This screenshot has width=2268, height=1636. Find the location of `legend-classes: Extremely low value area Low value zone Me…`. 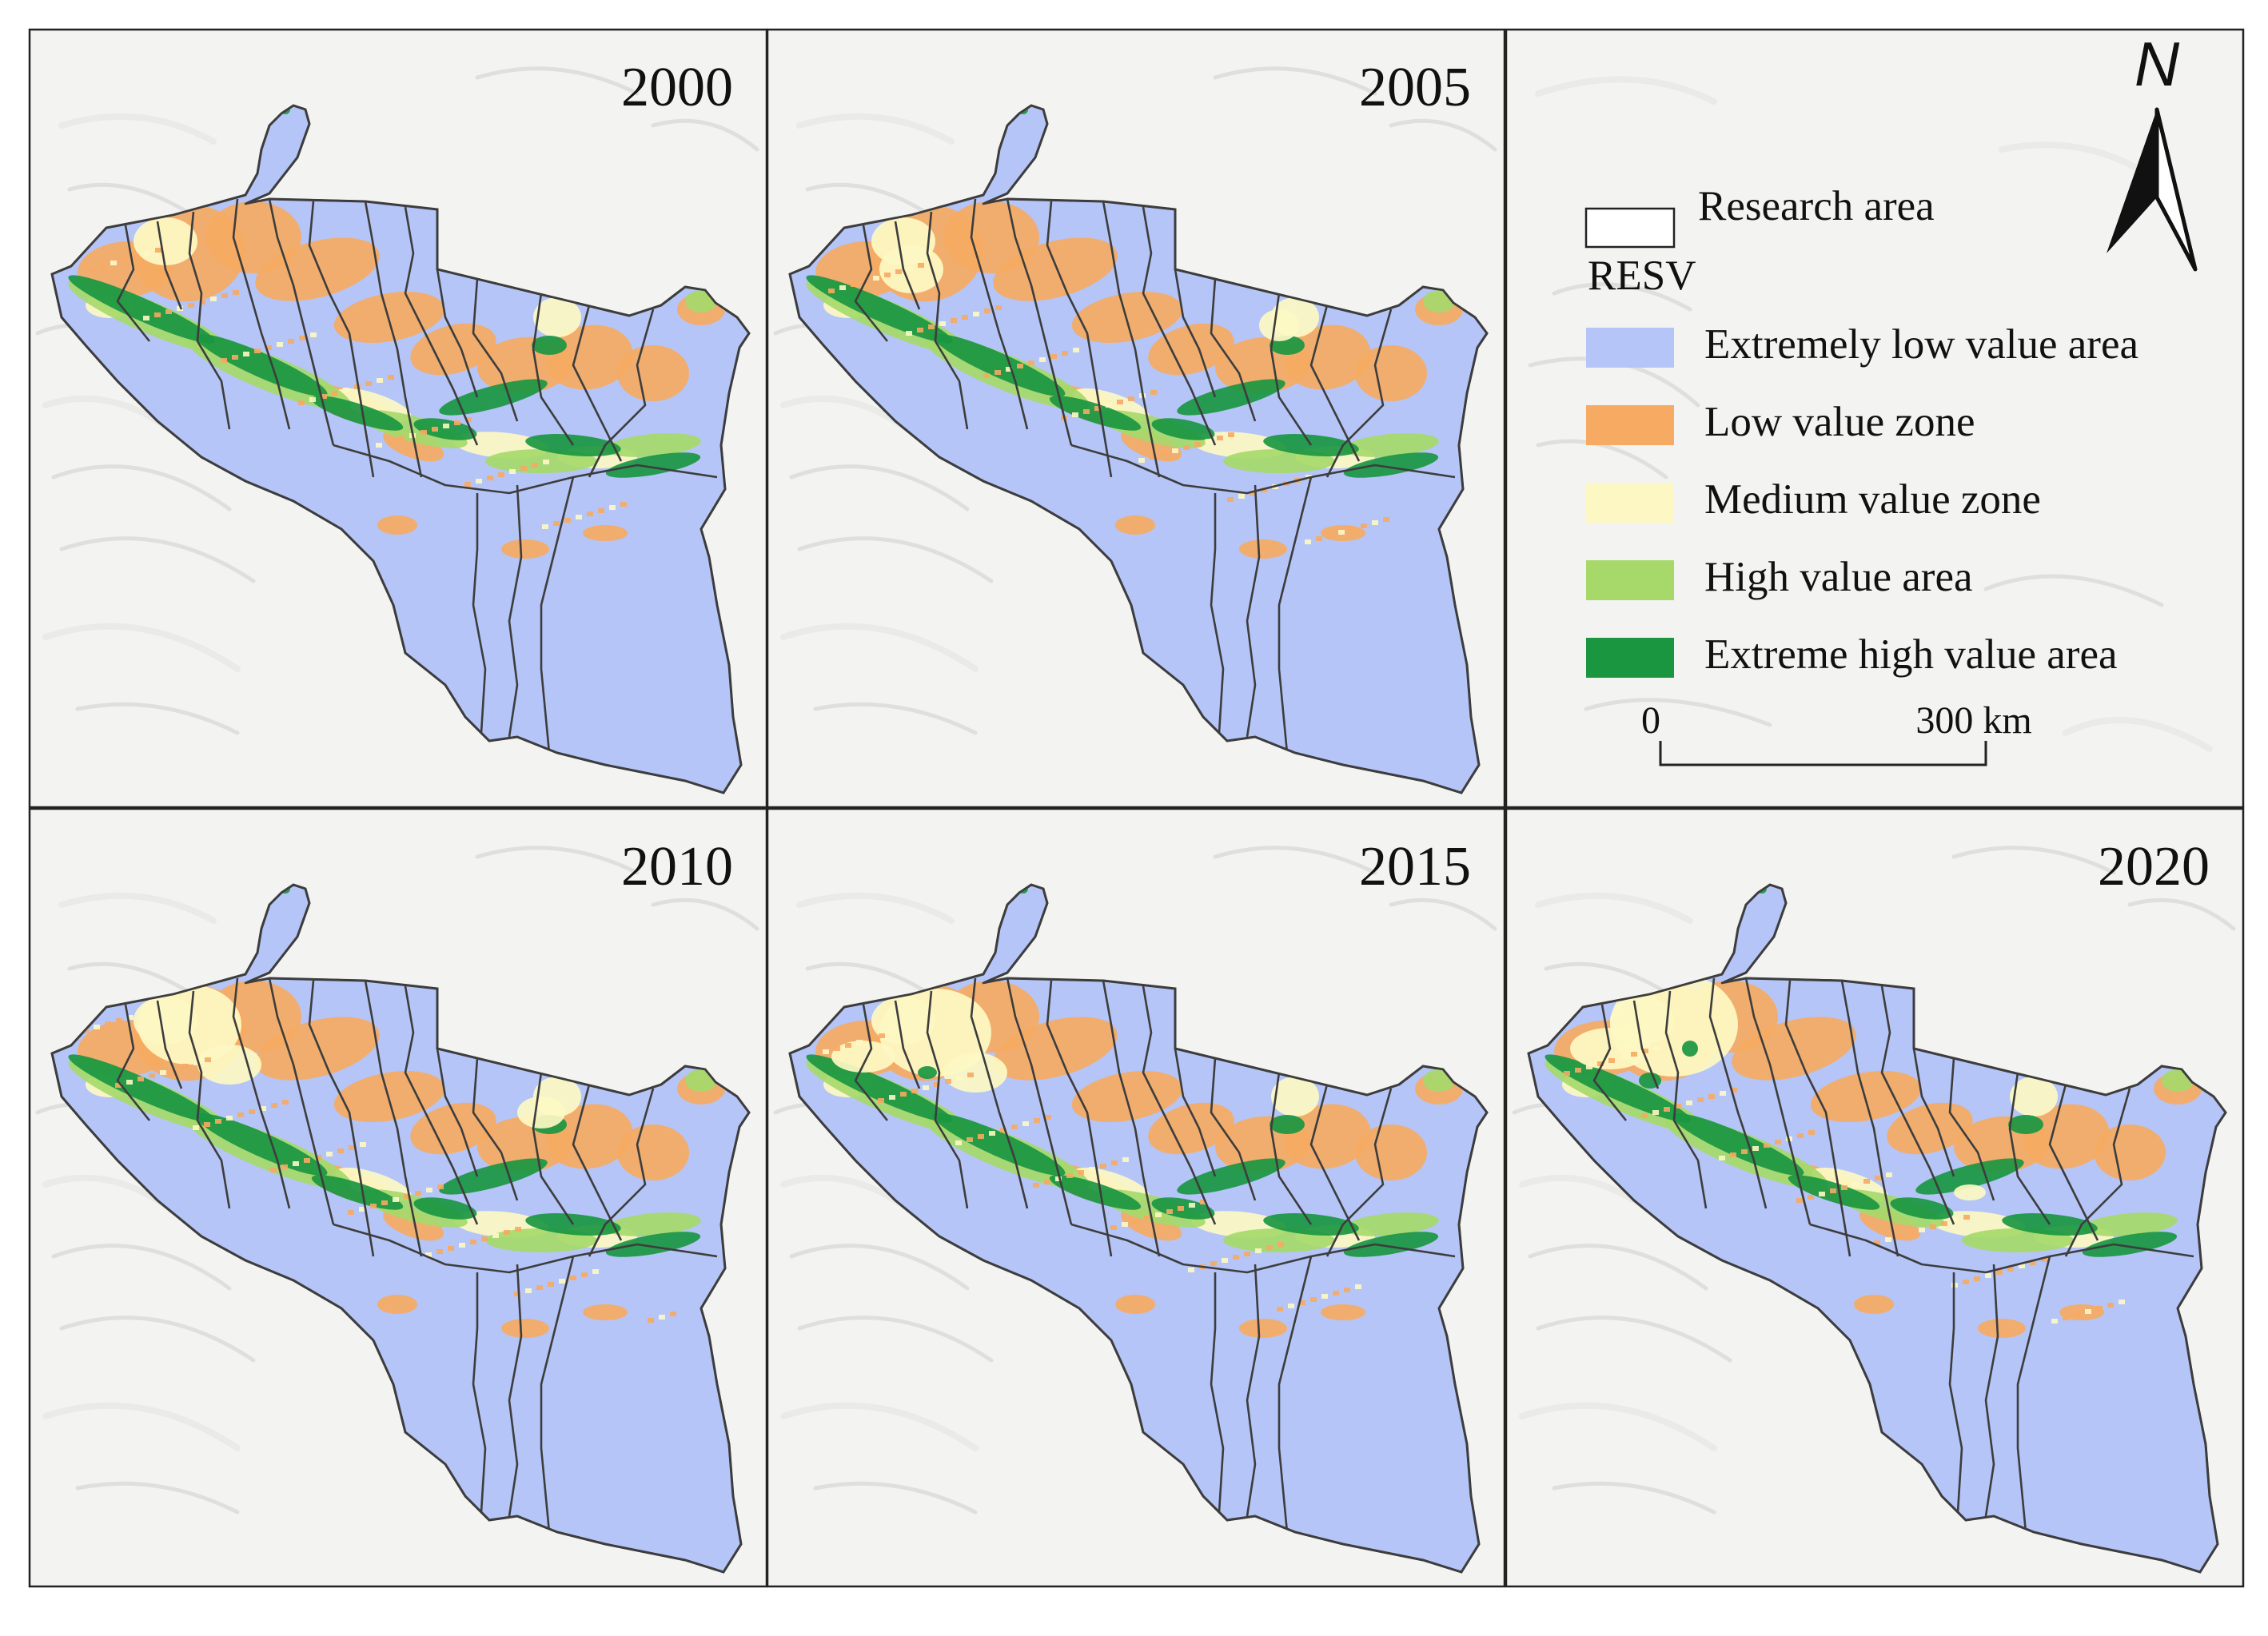

legend-classes: Extremely low value area Low value zone Me… is located at coordinates (1862, 499).